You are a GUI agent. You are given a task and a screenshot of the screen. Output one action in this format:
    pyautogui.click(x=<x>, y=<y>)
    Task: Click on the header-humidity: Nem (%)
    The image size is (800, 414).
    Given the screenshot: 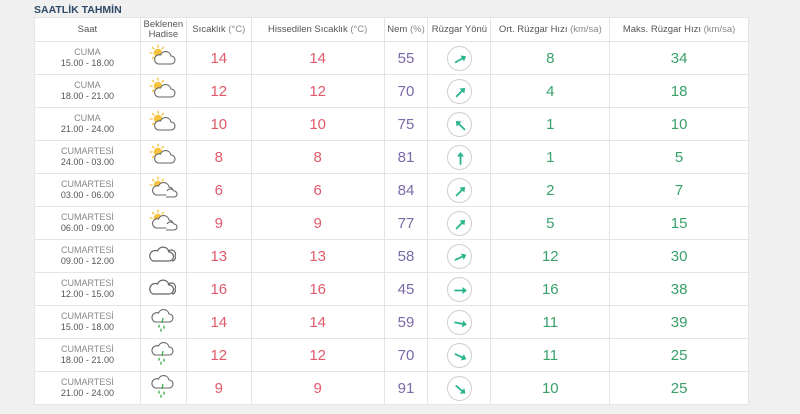 What is the action you would take?
    pyautogui.click(x=406, y=29)
    